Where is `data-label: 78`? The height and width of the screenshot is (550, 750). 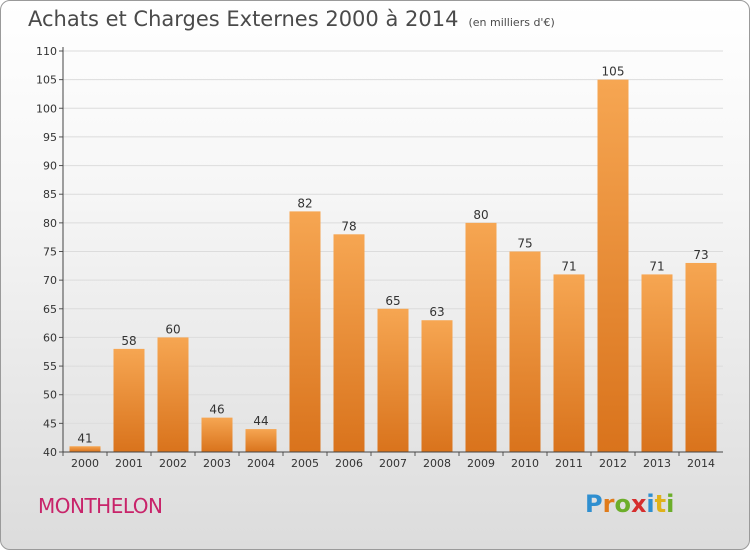
data-label: 78 is located at coordinates (348, 226).